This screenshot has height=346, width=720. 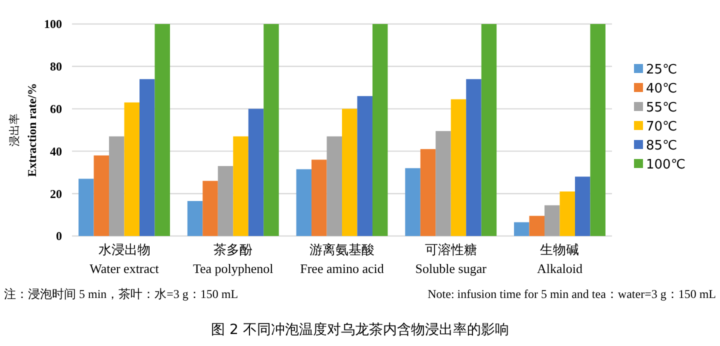 I want to click on y-axis-title: 浸出率 Extraction rate/%, so click(x=24, y=130).